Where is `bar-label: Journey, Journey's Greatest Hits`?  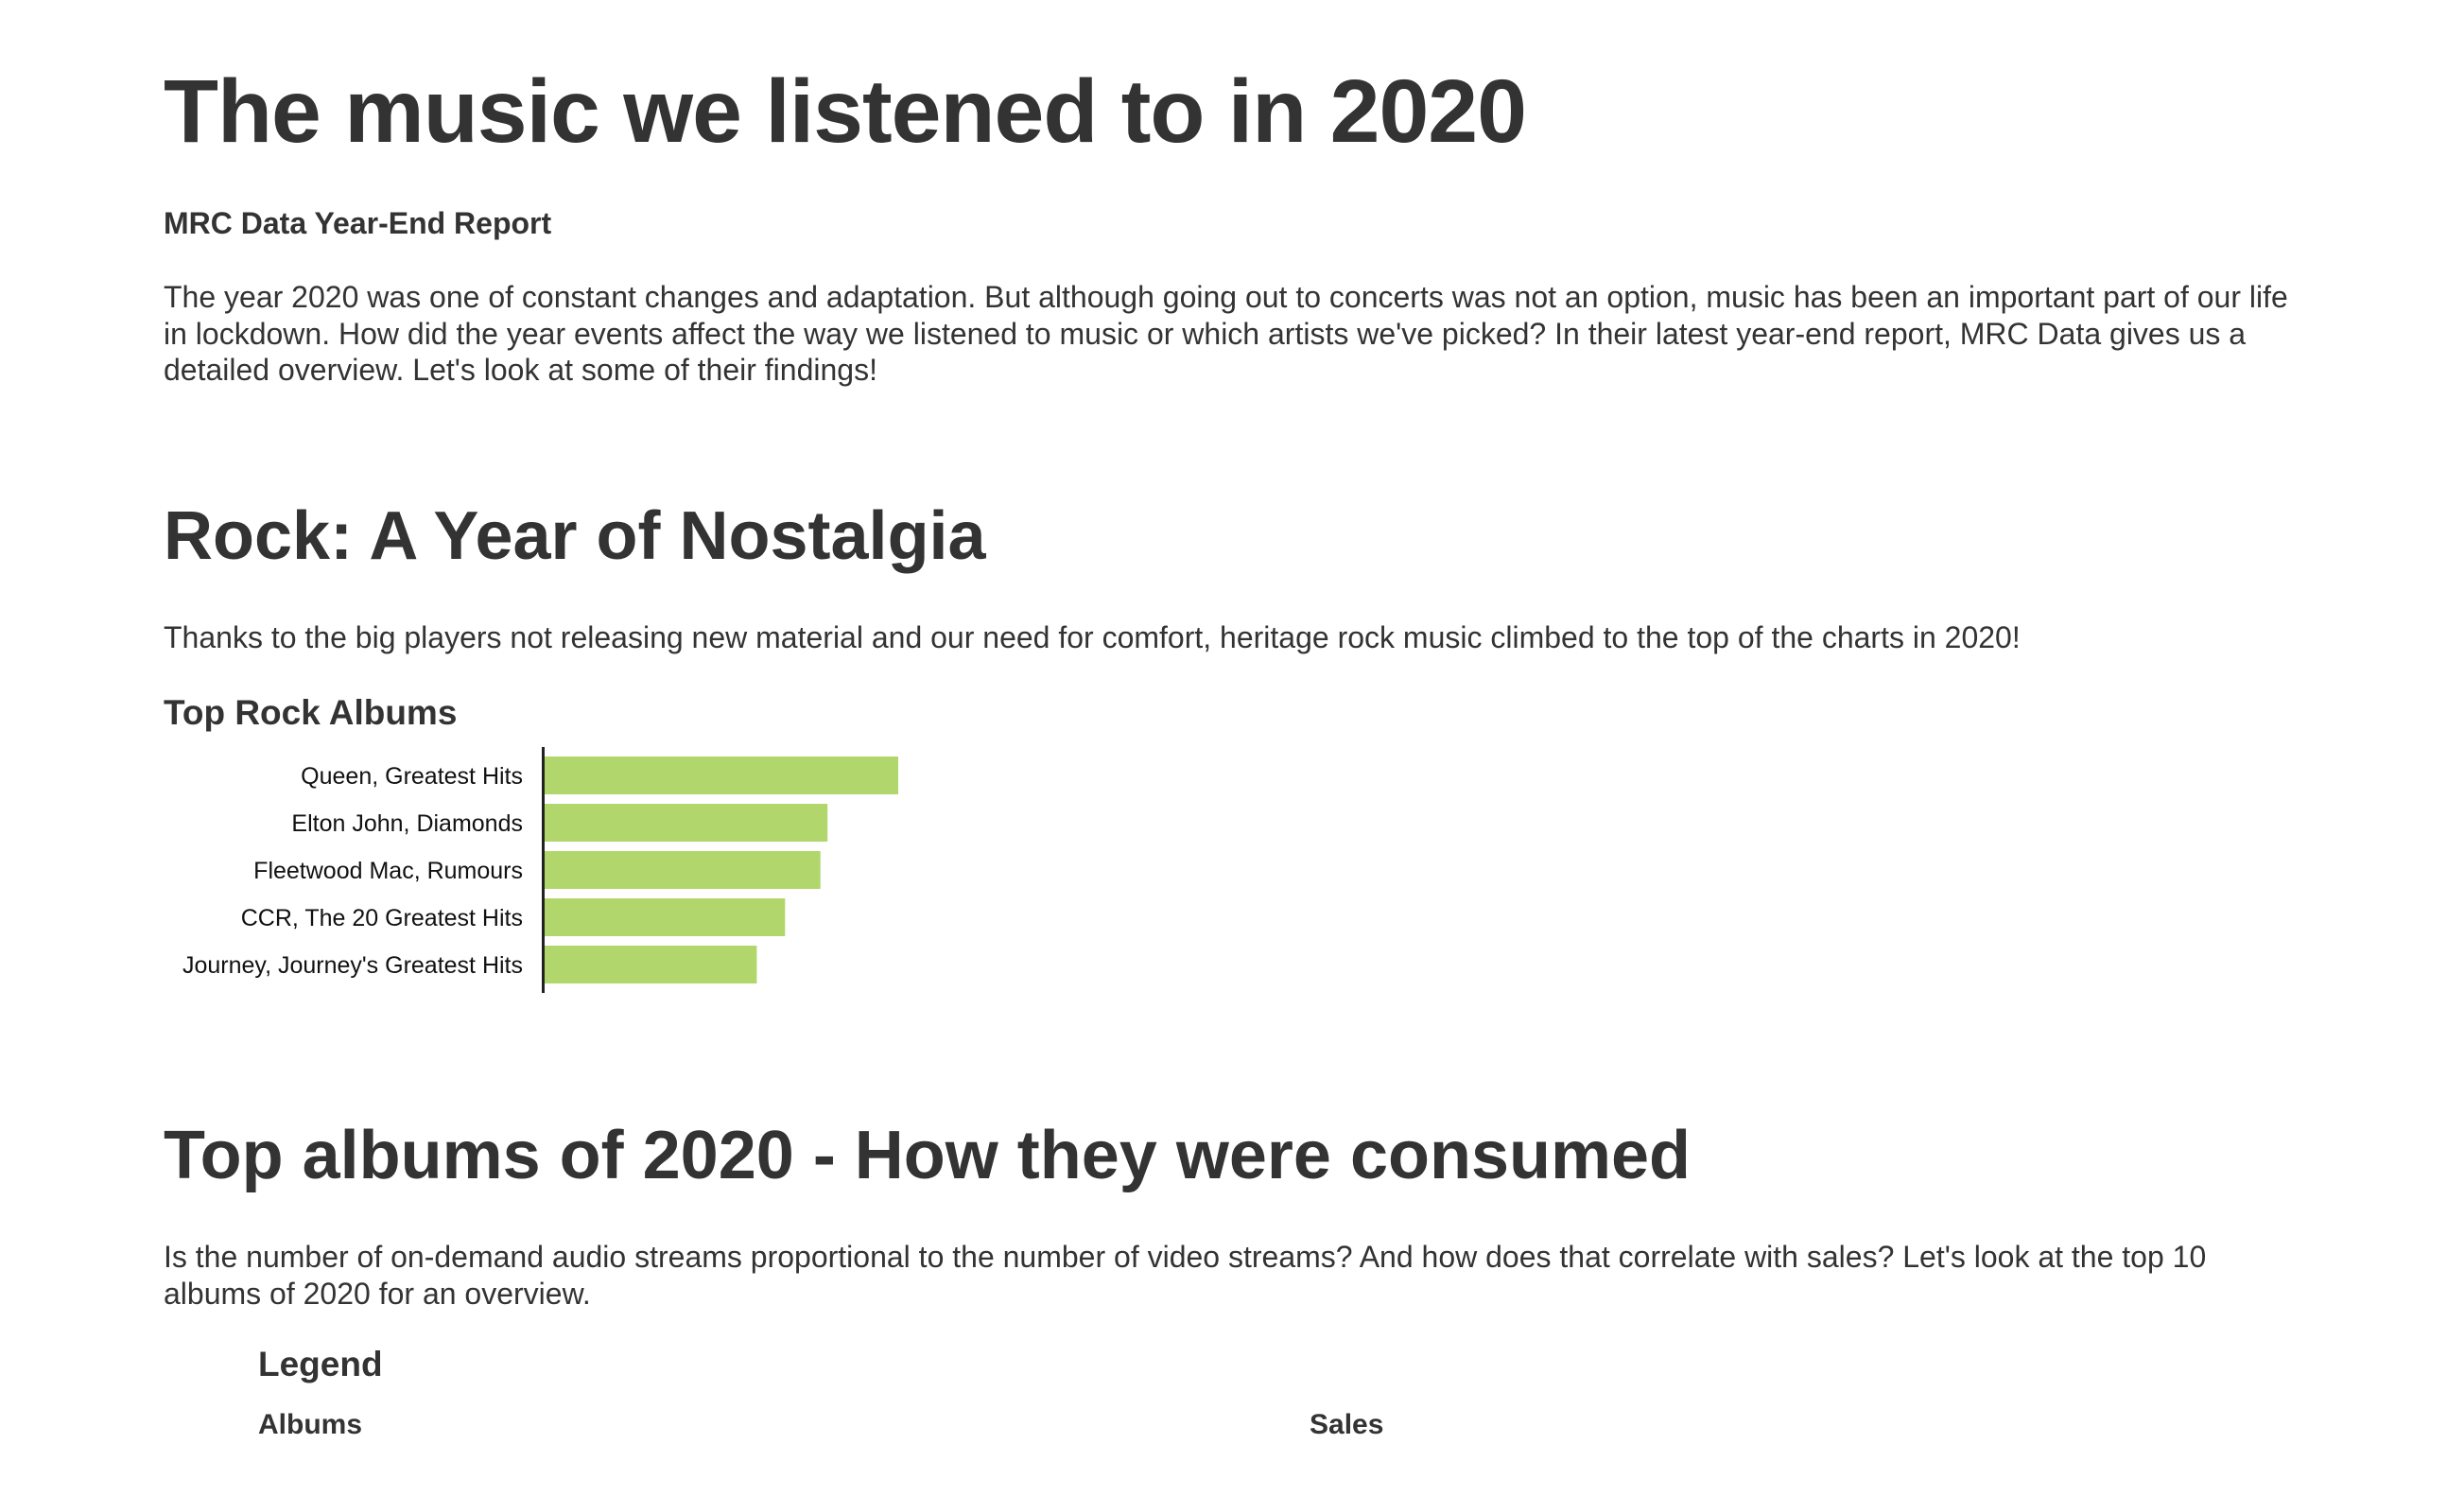 bar-label: Journey, Journey's Greatest Hits is located at coordinates (352, 965).